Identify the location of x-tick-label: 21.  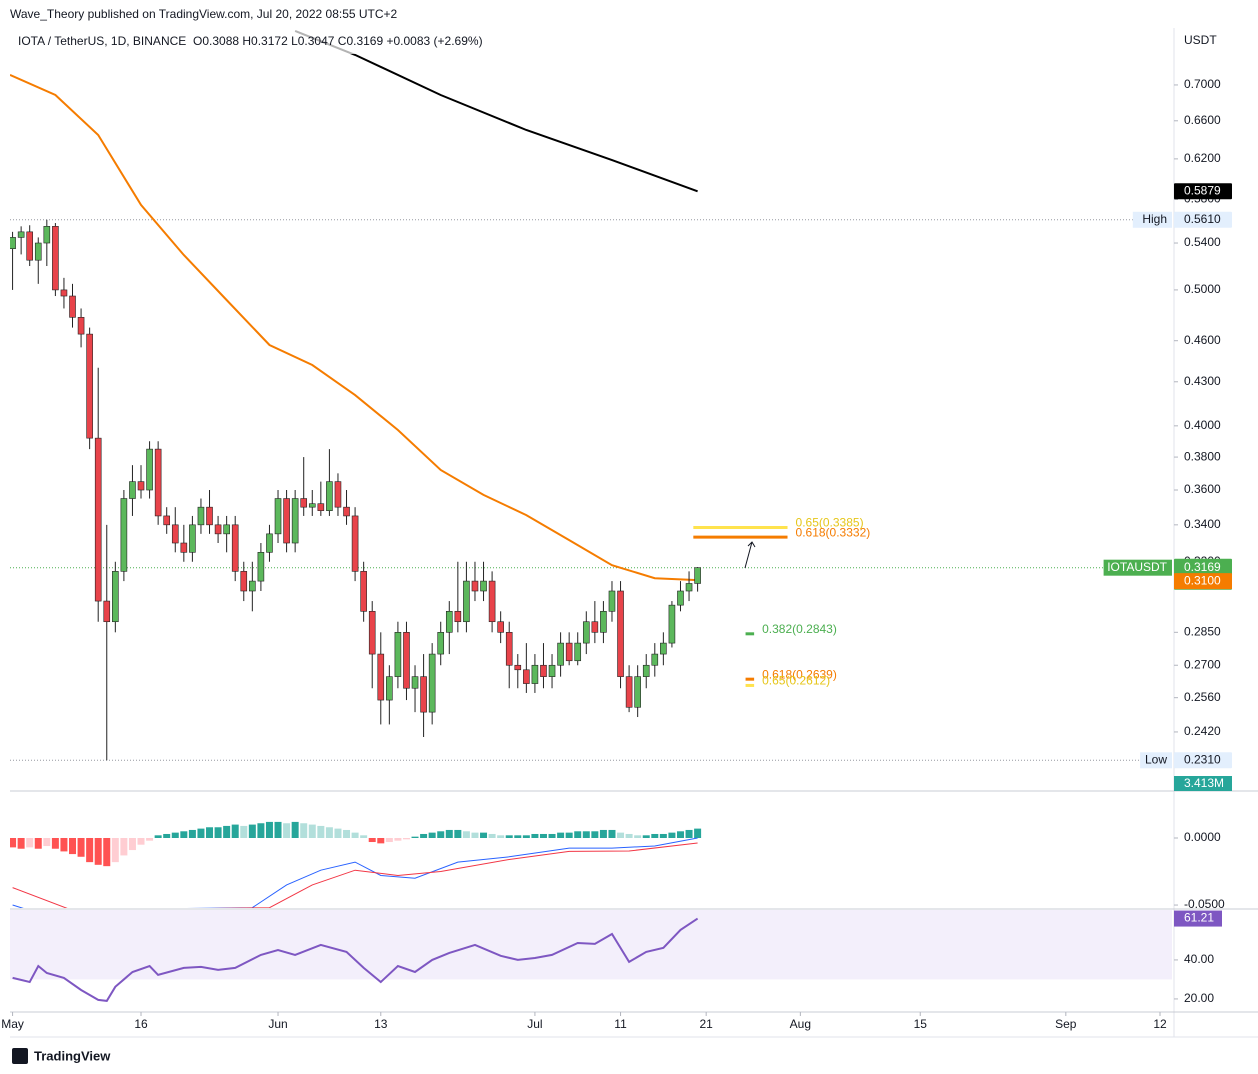
(706, 1024).